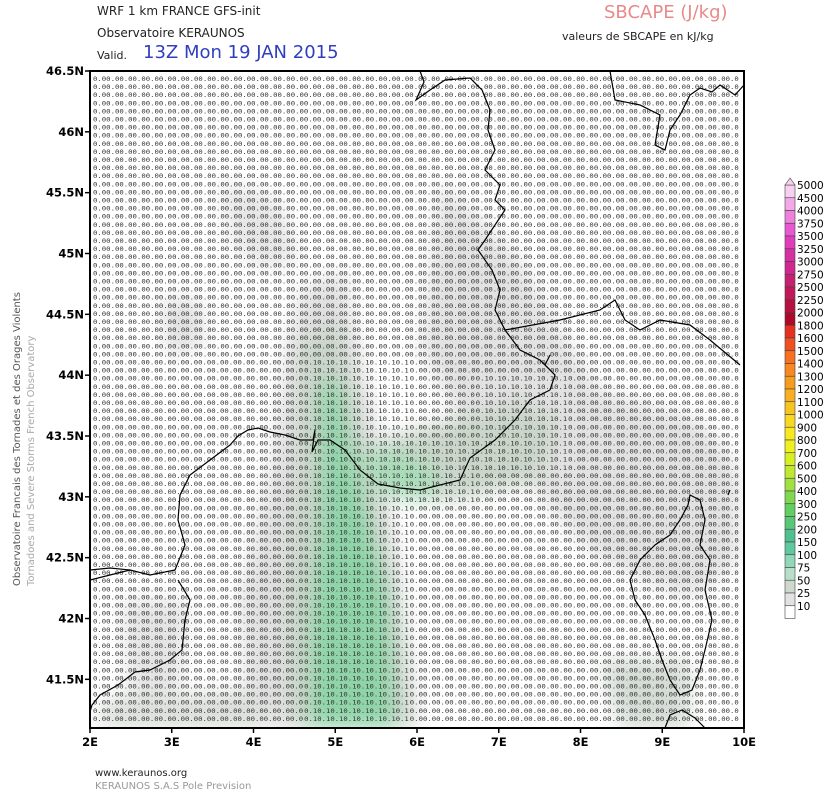  I want to click on observatory-name: Observatoire KERAUNOS, so click(171, 33).